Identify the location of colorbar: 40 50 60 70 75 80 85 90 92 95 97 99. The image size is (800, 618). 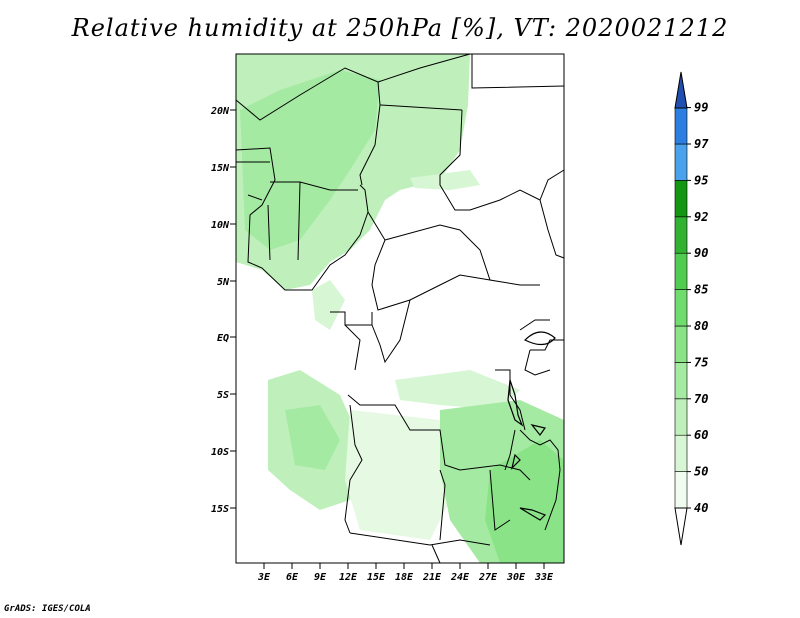
(691, 308).